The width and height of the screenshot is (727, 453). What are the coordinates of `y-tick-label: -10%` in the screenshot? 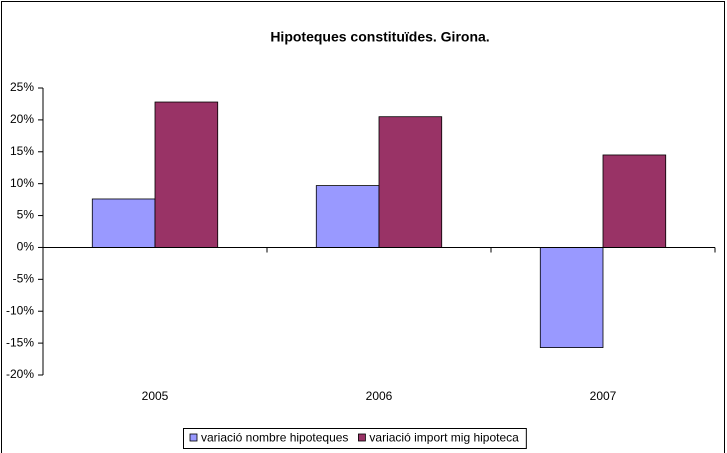 It's located at (20, 310).